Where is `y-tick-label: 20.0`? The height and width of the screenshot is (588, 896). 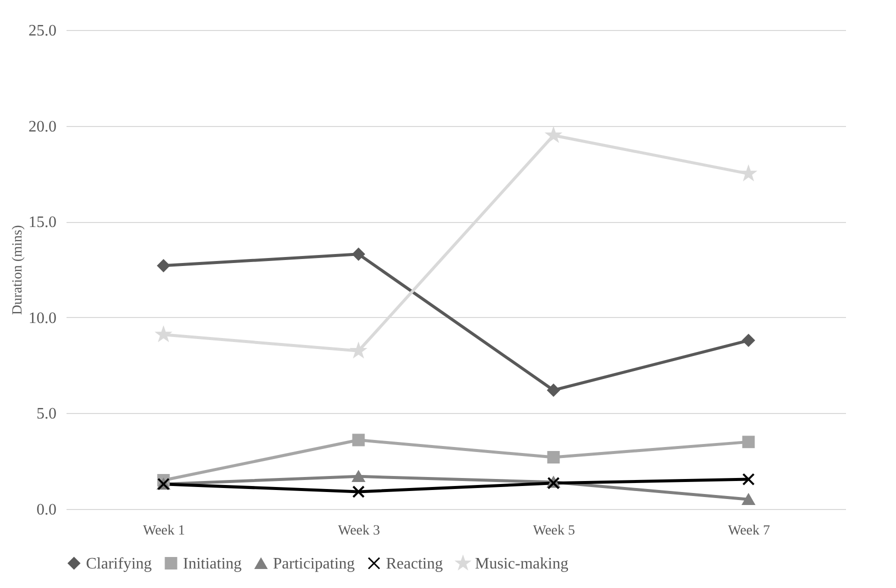
y-tick-label: 20.0 is located at coordinates (42, 127).